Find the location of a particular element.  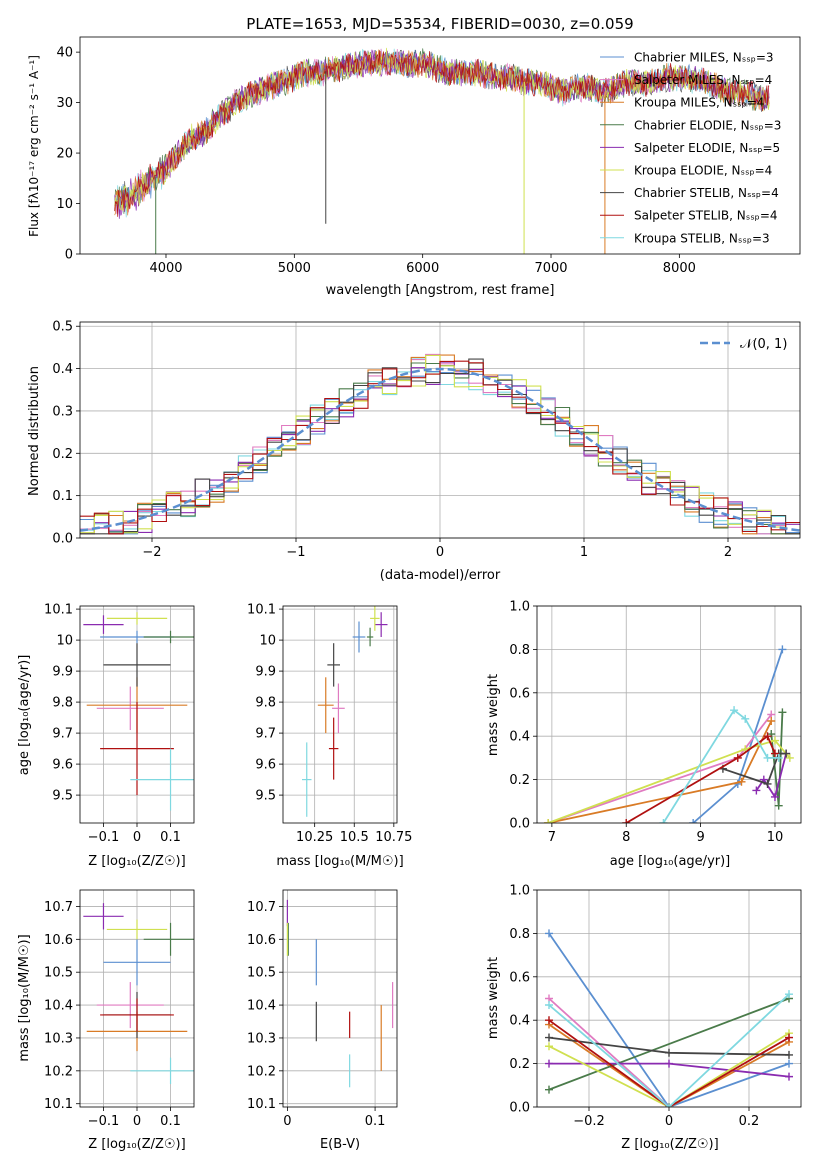

y-tick-label: 40 is located at coordinates (64, 53).